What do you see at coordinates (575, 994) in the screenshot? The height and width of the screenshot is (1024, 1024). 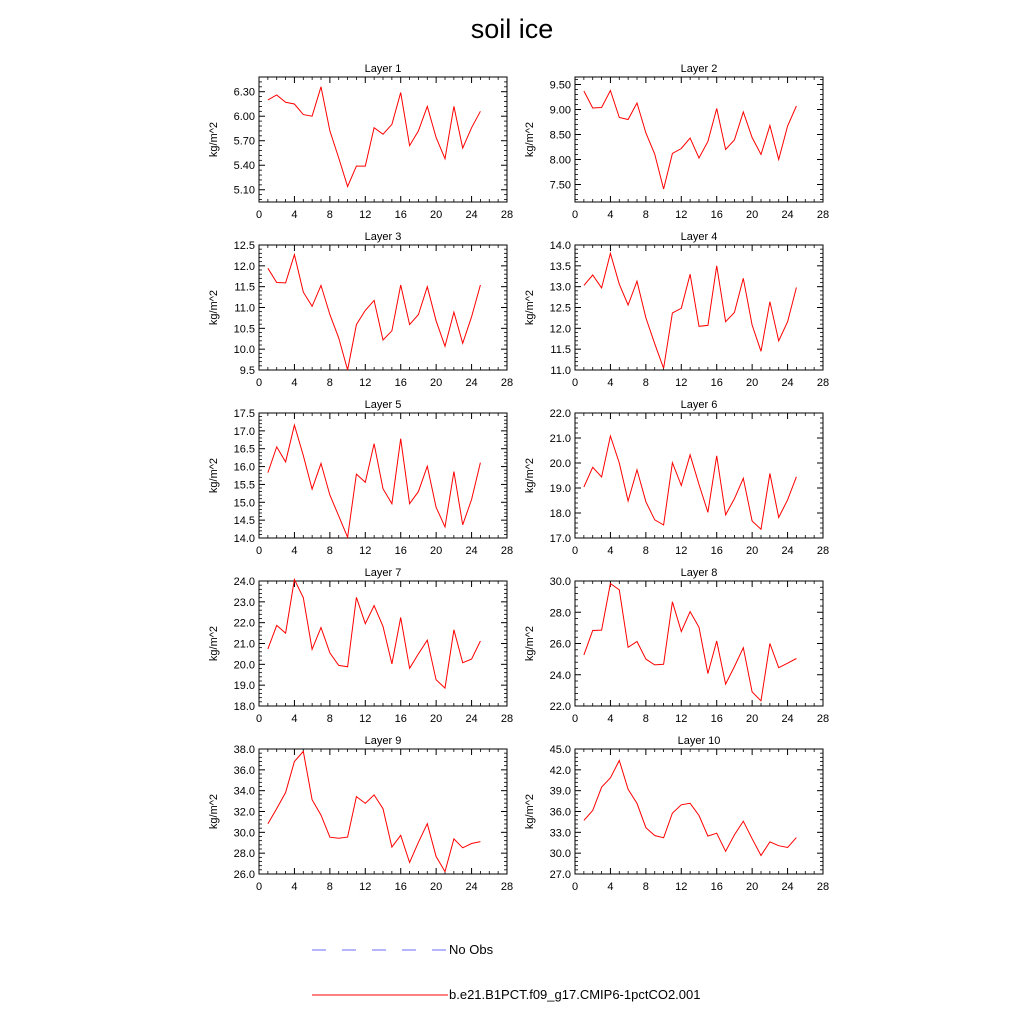 I see `legend-label-model: b.e21.B1PCT.f09_g17.CMIP6-1pctCO2.001` at bounding box center [575, 994].